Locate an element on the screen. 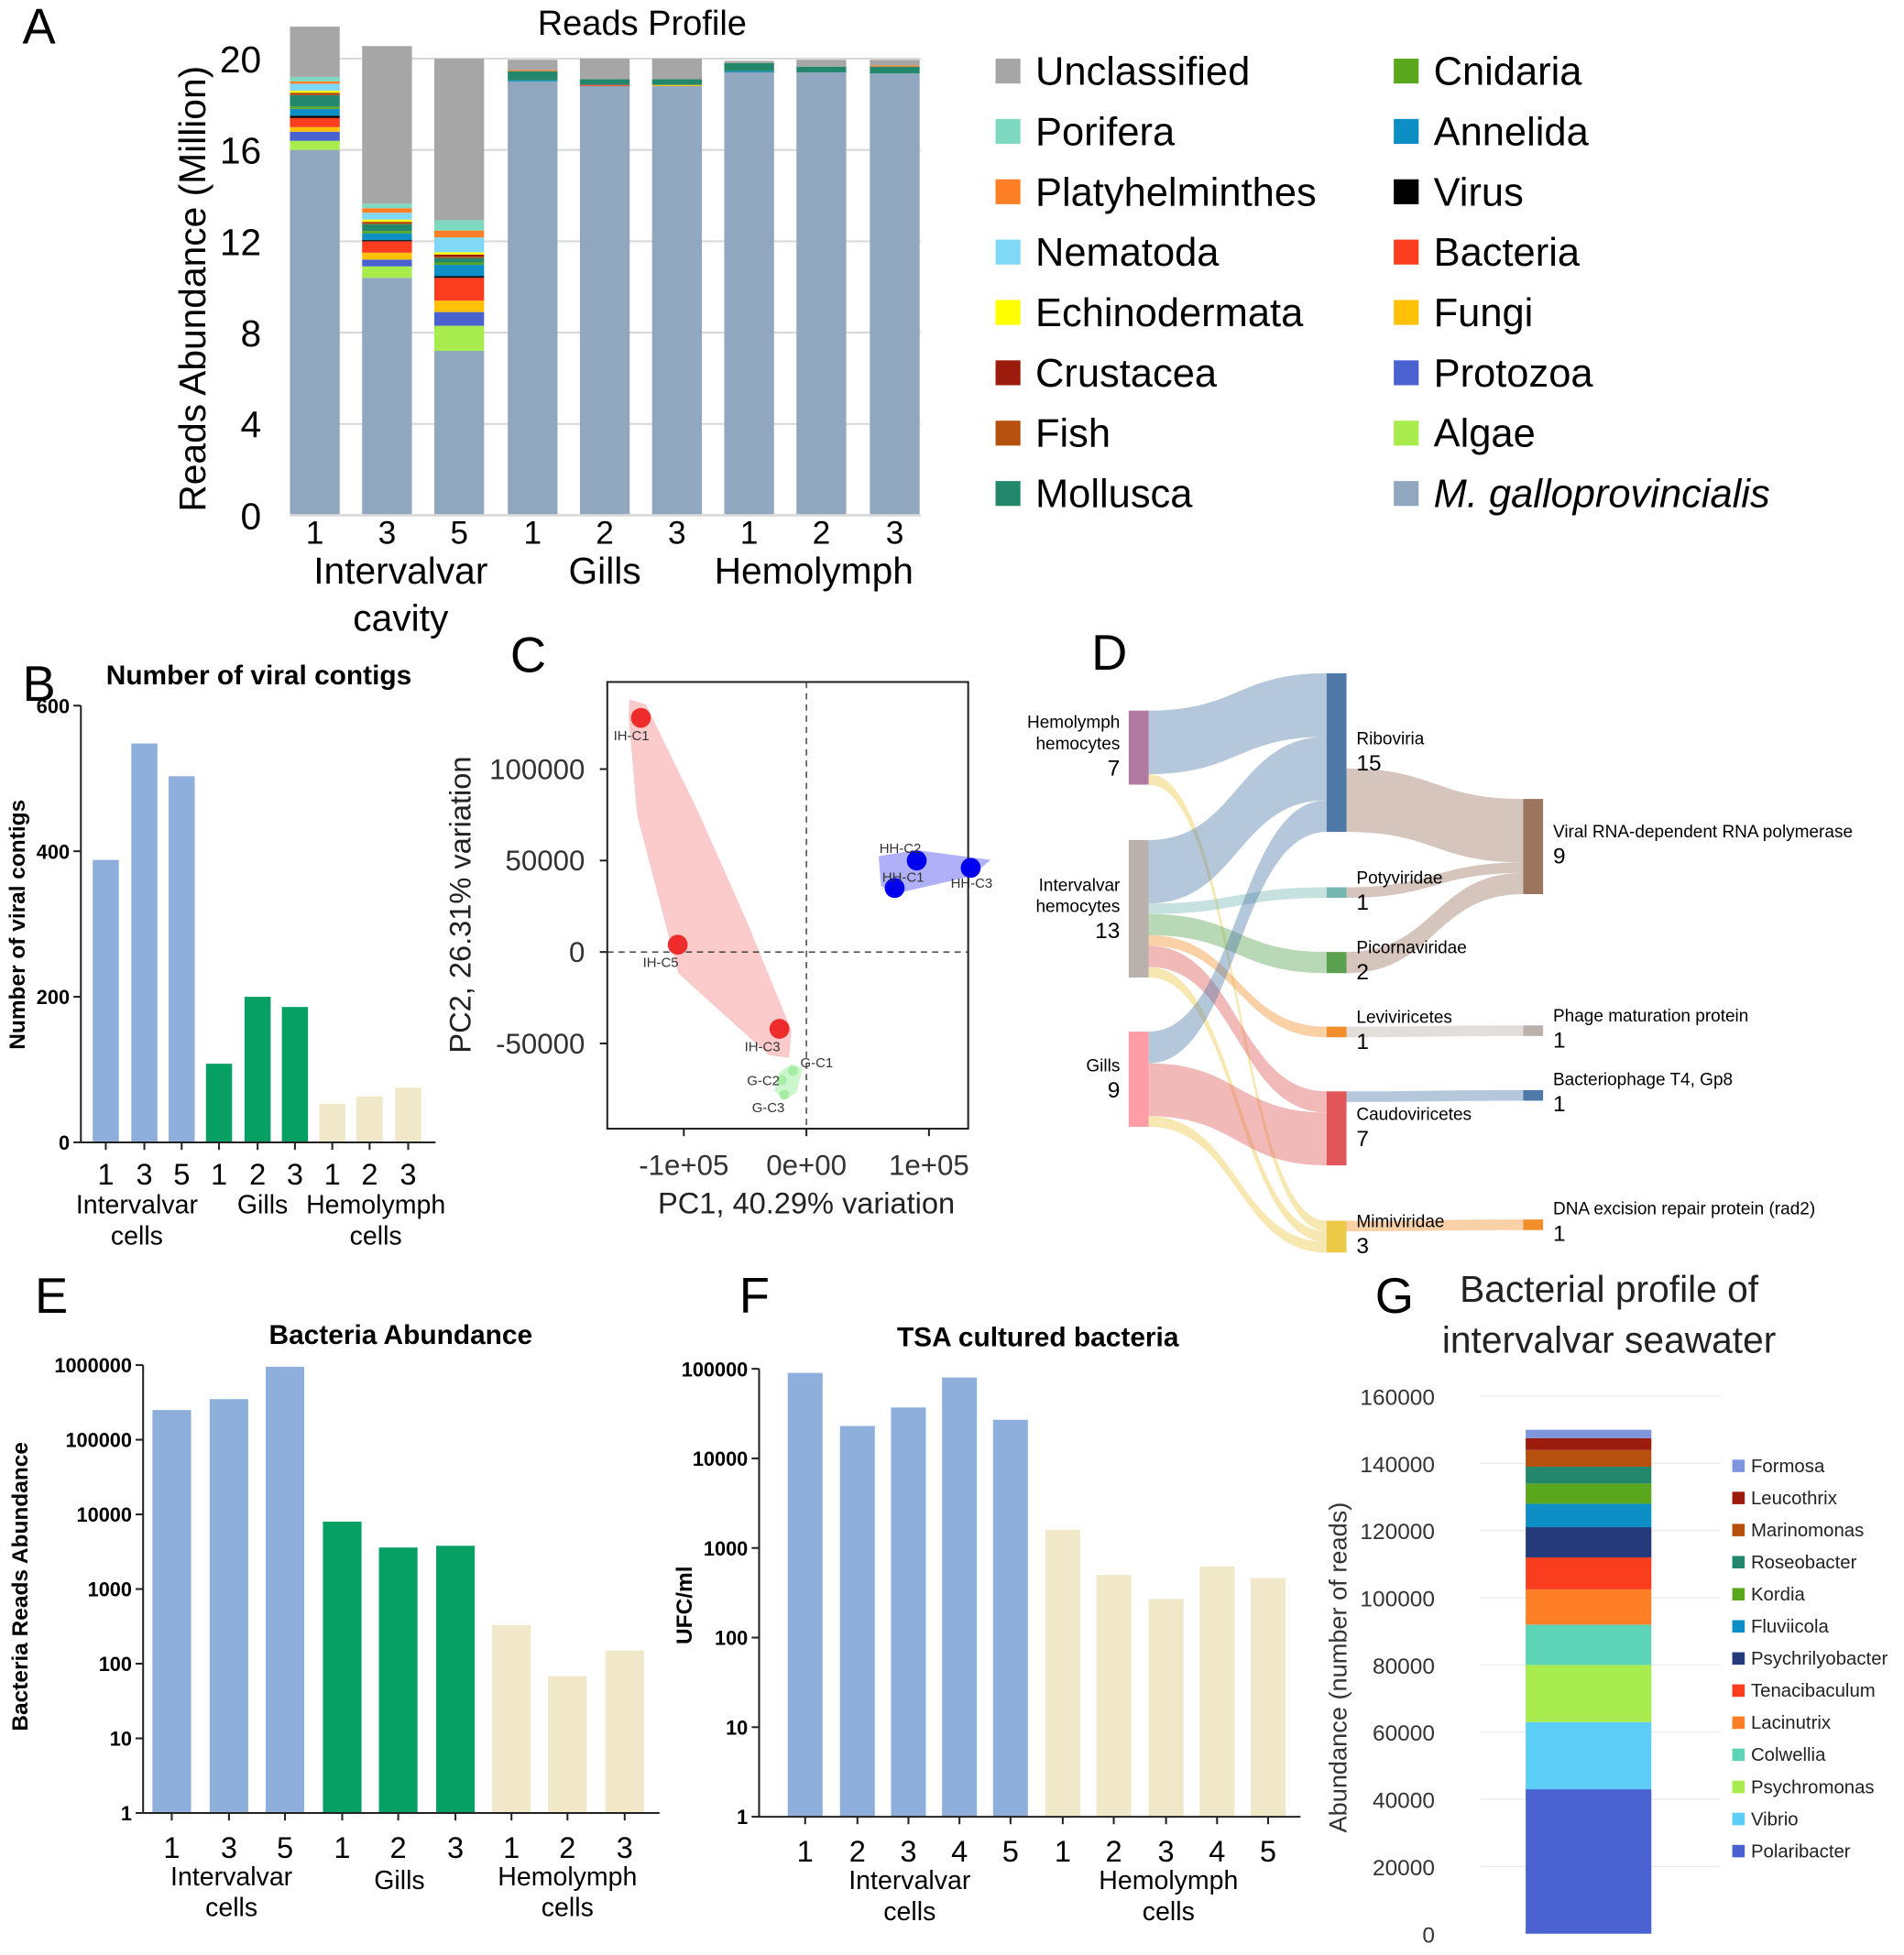 Image resolution: width=1904 pixels, height=1955 pixels. y-tick-label: 100 is located at coordinates (731, 1638).